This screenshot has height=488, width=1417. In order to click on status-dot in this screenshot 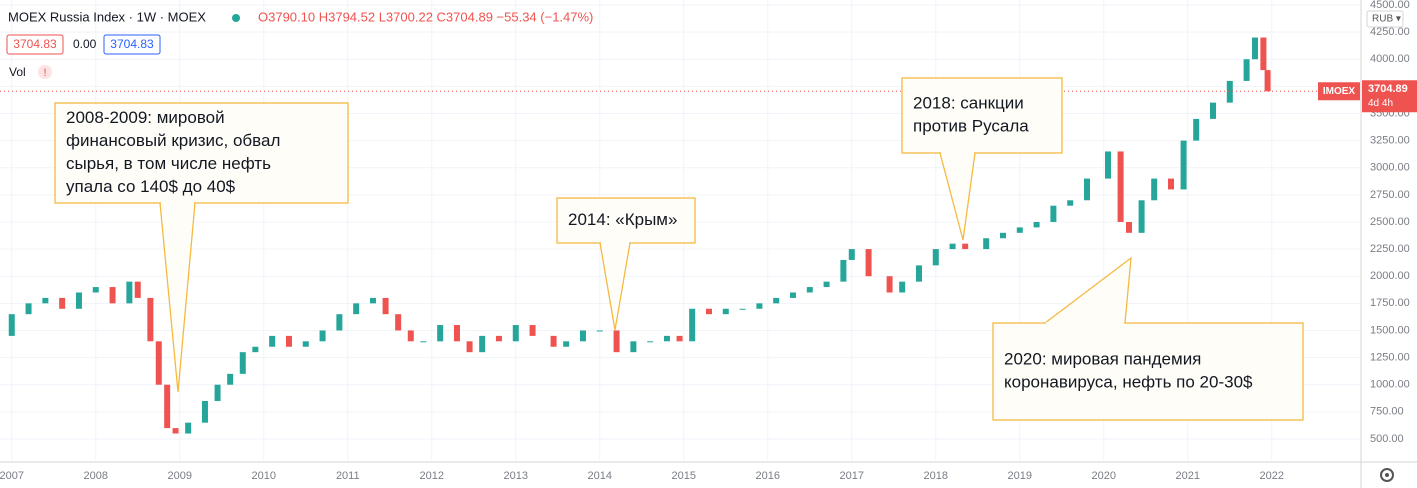, I will do `click(236, 18)`.